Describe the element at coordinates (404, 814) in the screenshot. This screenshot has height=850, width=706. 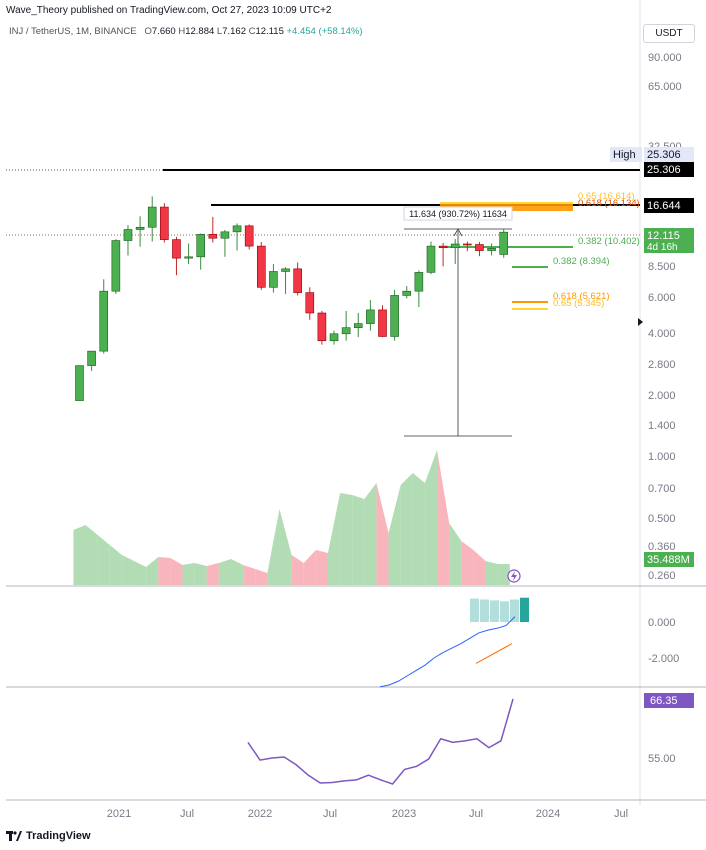
I see `time-tick-label: 2023` at that location.